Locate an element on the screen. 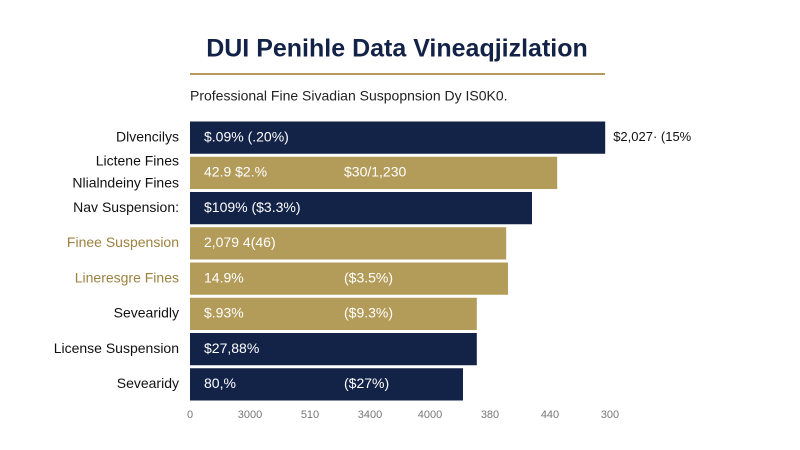 The image size is (800, 450). y-tick-label: Finee Suspension is located at coordinates (123, 242).